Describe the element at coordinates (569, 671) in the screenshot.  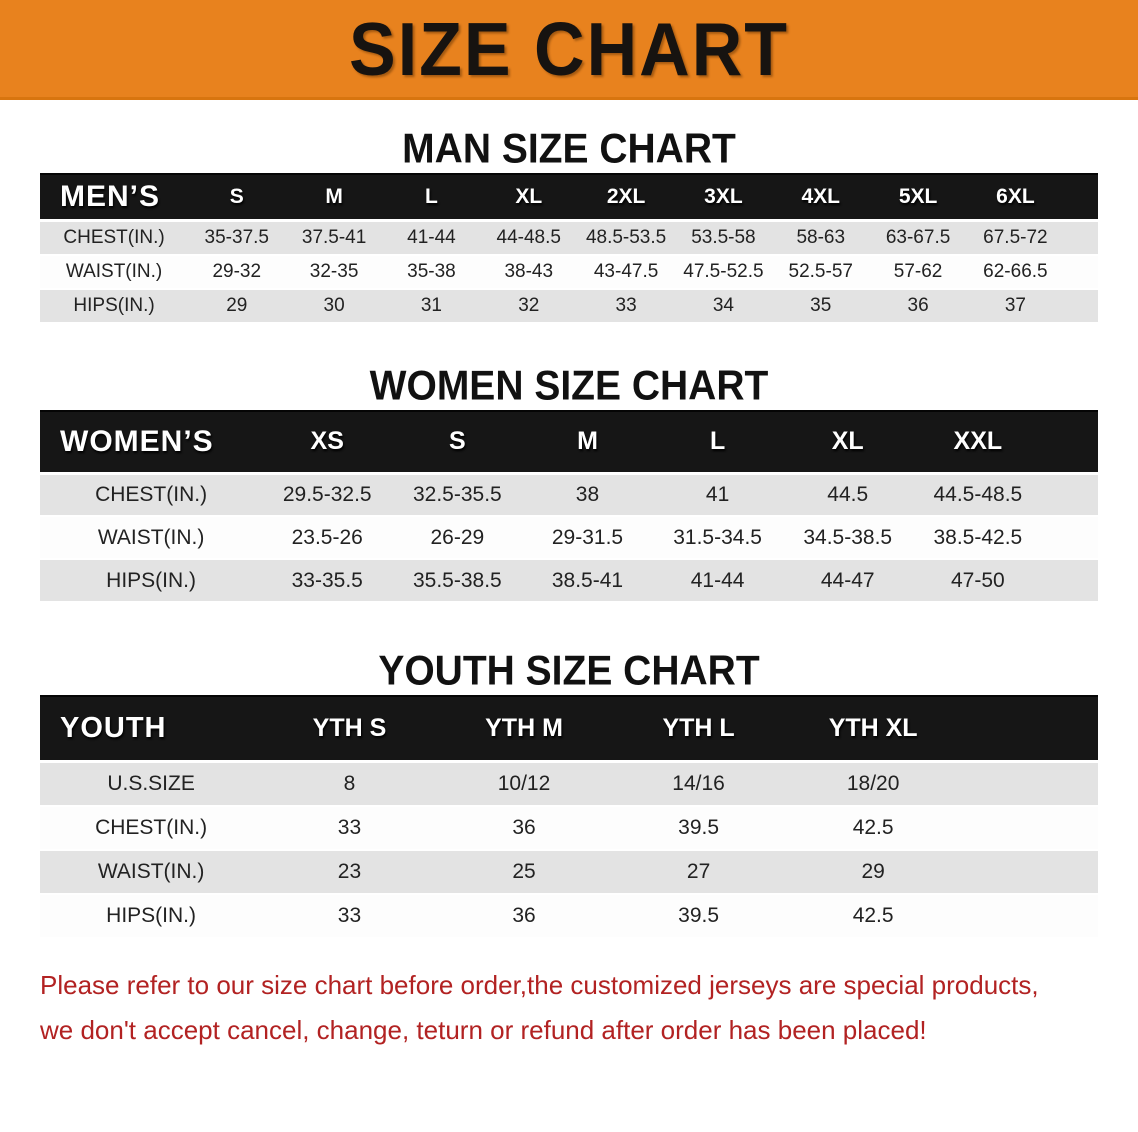
I see `youth-section-title: YOUTH SIZE CHART` at that location.